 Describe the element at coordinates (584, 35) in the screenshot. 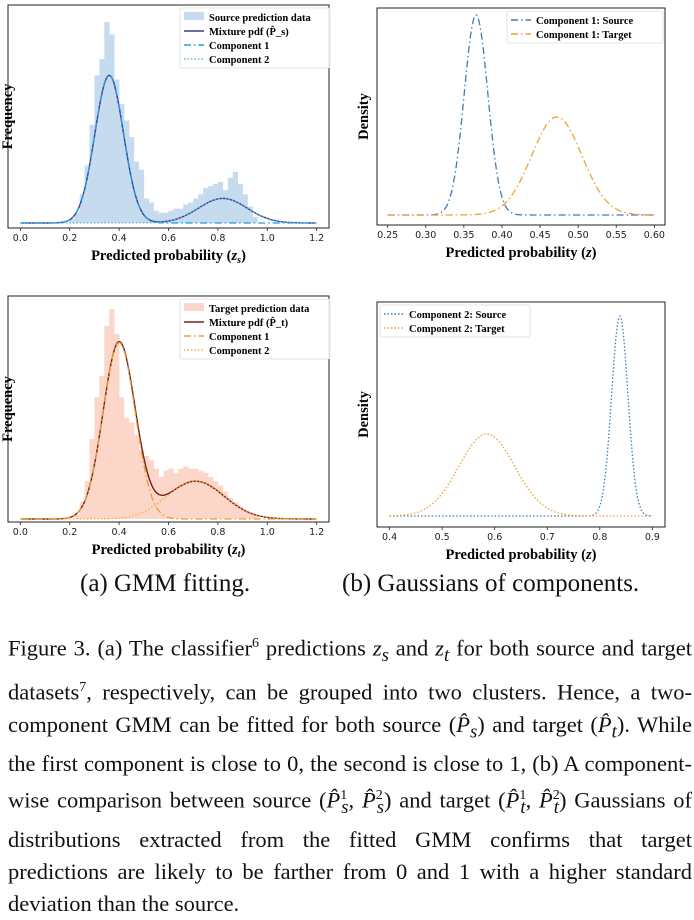

I see `legend-label: Component 1: Target` at that location.